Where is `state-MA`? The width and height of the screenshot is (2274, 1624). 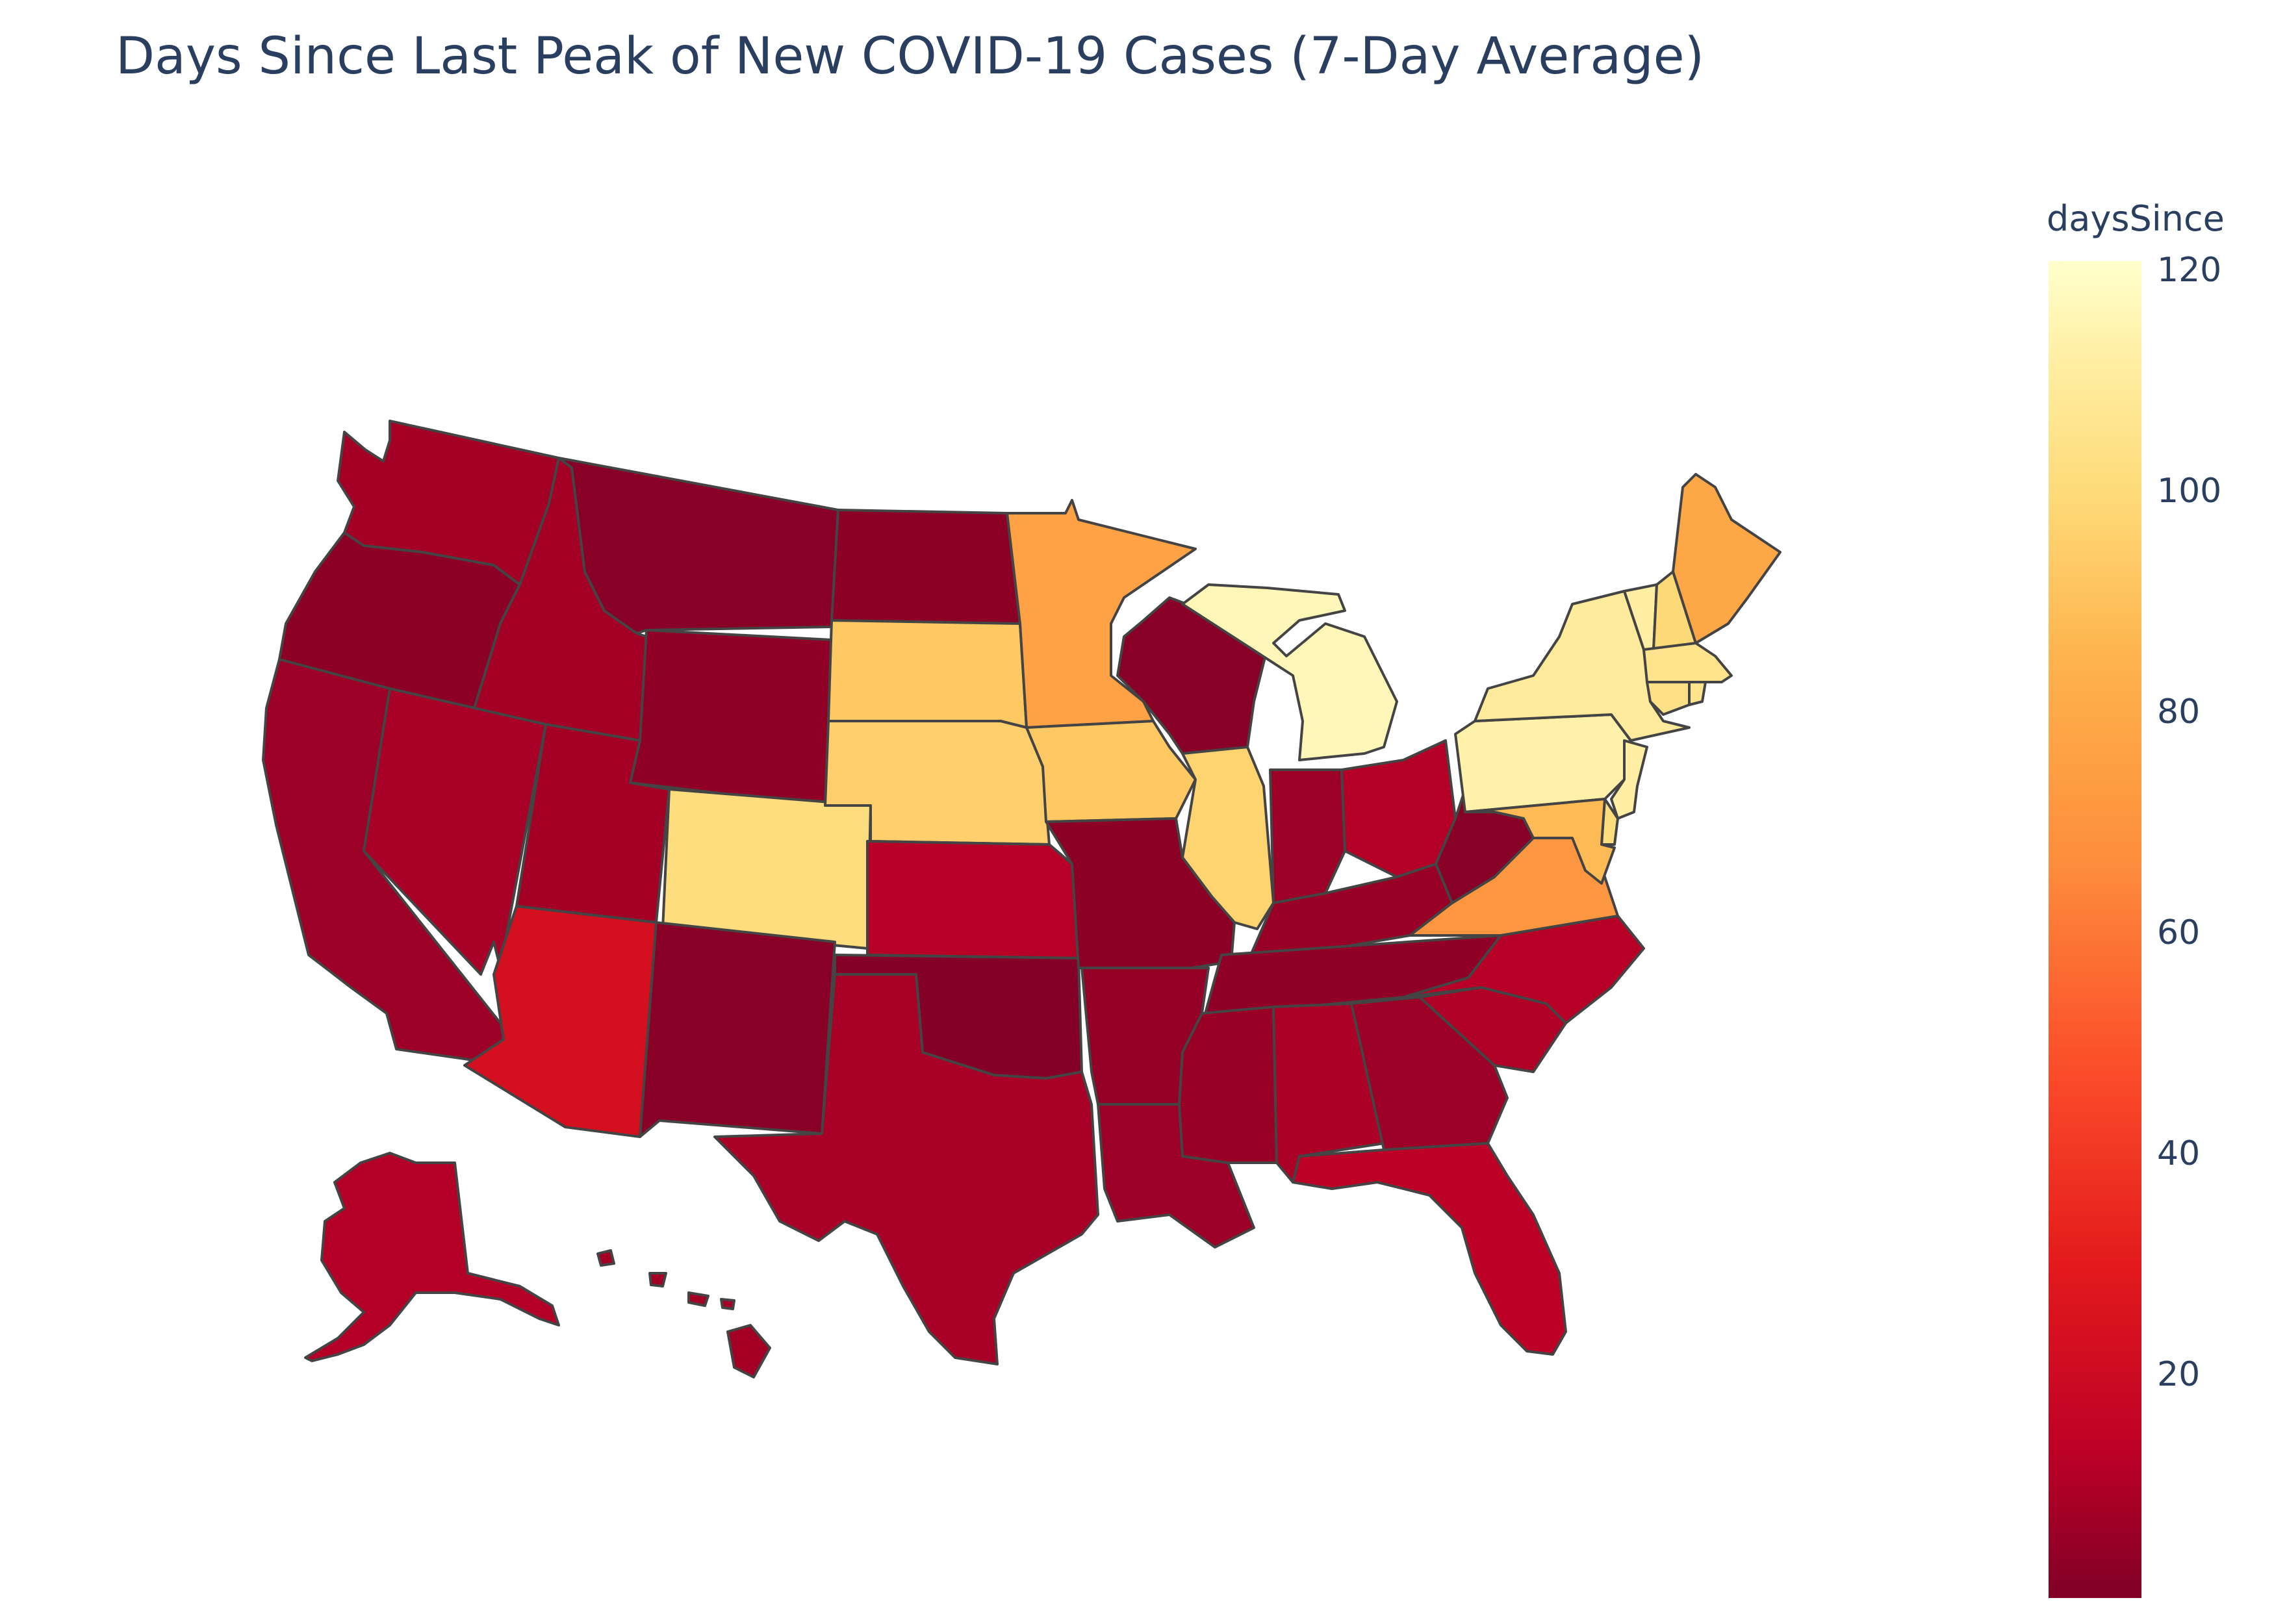 state-MA is located at coordinates (1687, 662).